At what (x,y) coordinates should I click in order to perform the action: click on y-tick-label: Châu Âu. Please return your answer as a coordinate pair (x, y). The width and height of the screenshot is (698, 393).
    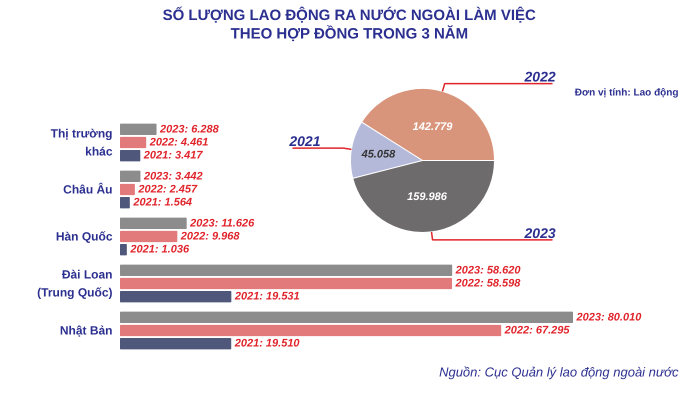
    Looking at the image, I should click on (88, 189).